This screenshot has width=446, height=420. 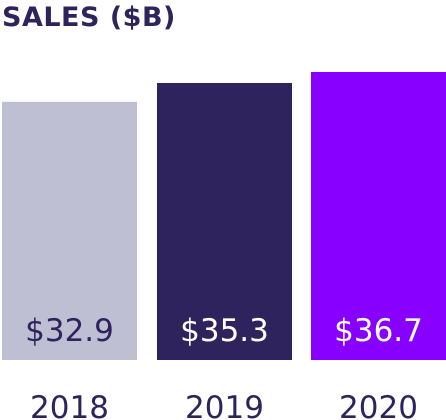 What do you see at coordinates (89, 17) in the screenshot?
I see `chart-title: SALES ($B)` at bounding box center [89, 17].